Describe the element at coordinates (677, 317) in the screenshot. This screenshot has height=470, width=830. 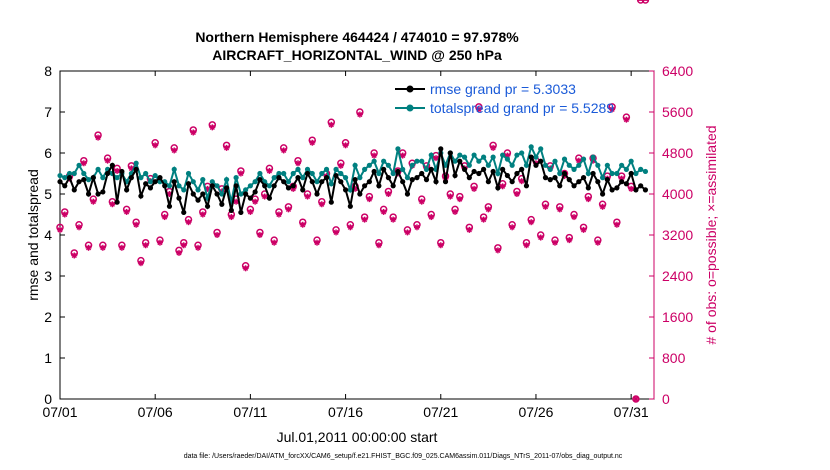
I see `y-right-tick-label: 1600` at that location.